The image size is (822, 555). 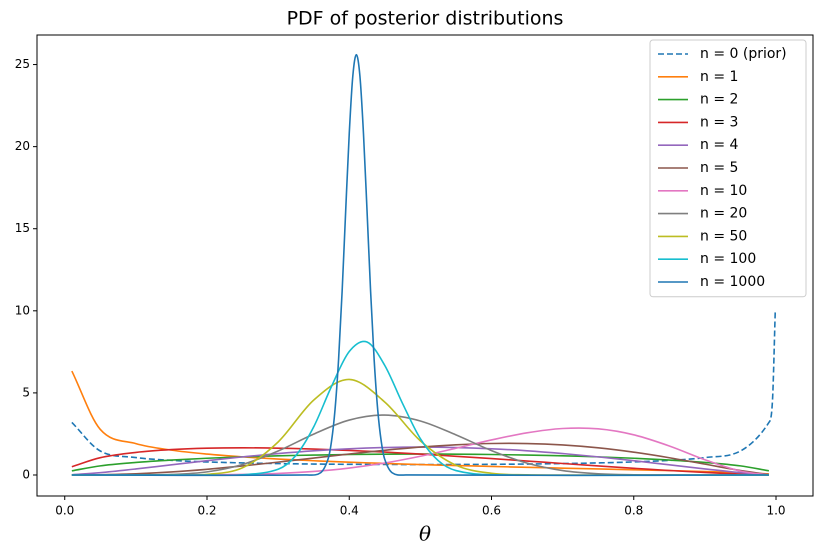 I want to click on y-tick-label: 25, so click(x=22, y=64).